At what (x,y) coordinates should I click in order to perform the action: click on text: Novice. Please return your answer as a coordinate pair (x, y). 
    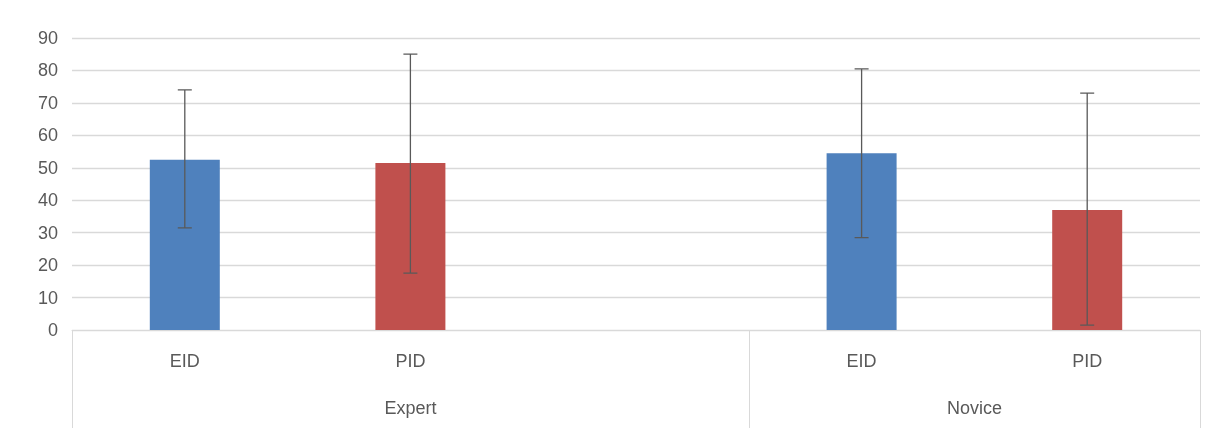
    Looking at the image, I should click on (974, 408).